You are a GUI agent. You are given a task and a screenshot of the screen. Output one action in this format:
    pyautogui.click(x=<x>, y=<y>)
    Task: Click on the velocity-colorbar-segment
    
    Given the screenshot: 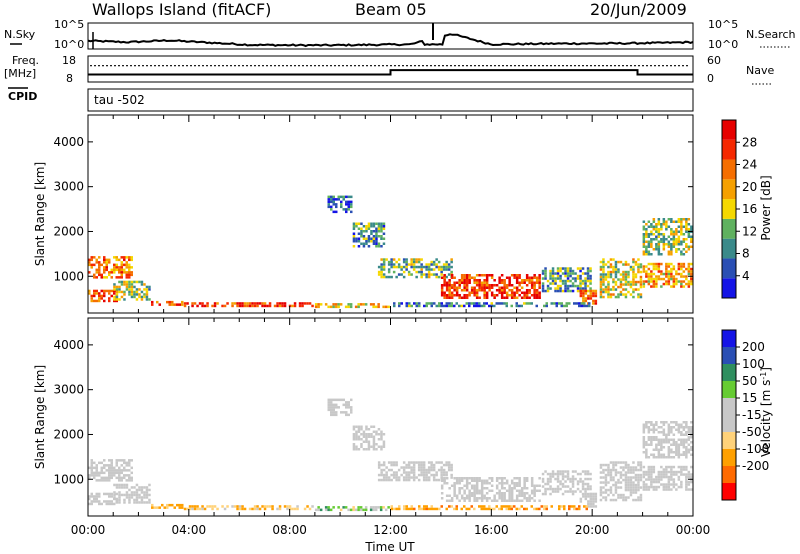 What is the action you would take?
    pyautogui.click(x=729, y=355)
    